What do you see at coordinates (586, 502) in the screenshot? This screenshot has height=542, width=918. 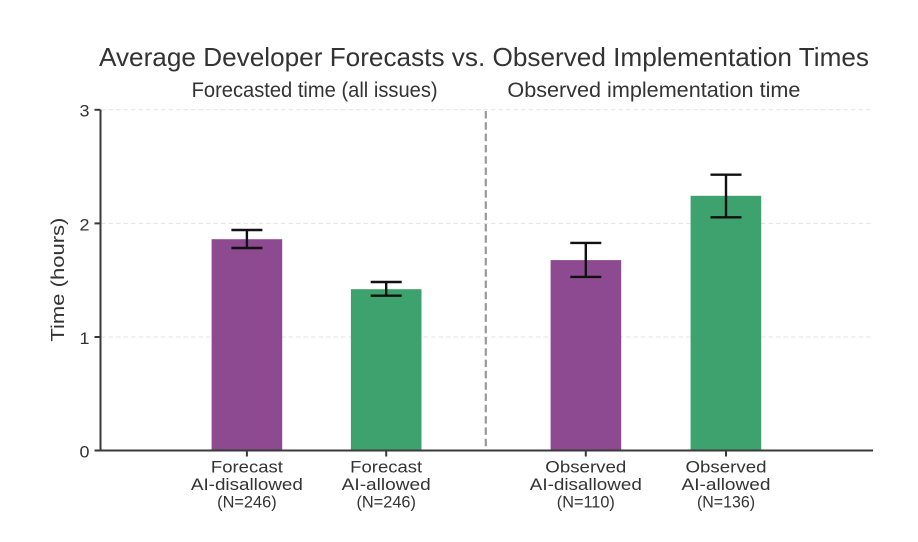 I see `svg-text: (N=110)` at bounding box center [586, 502].